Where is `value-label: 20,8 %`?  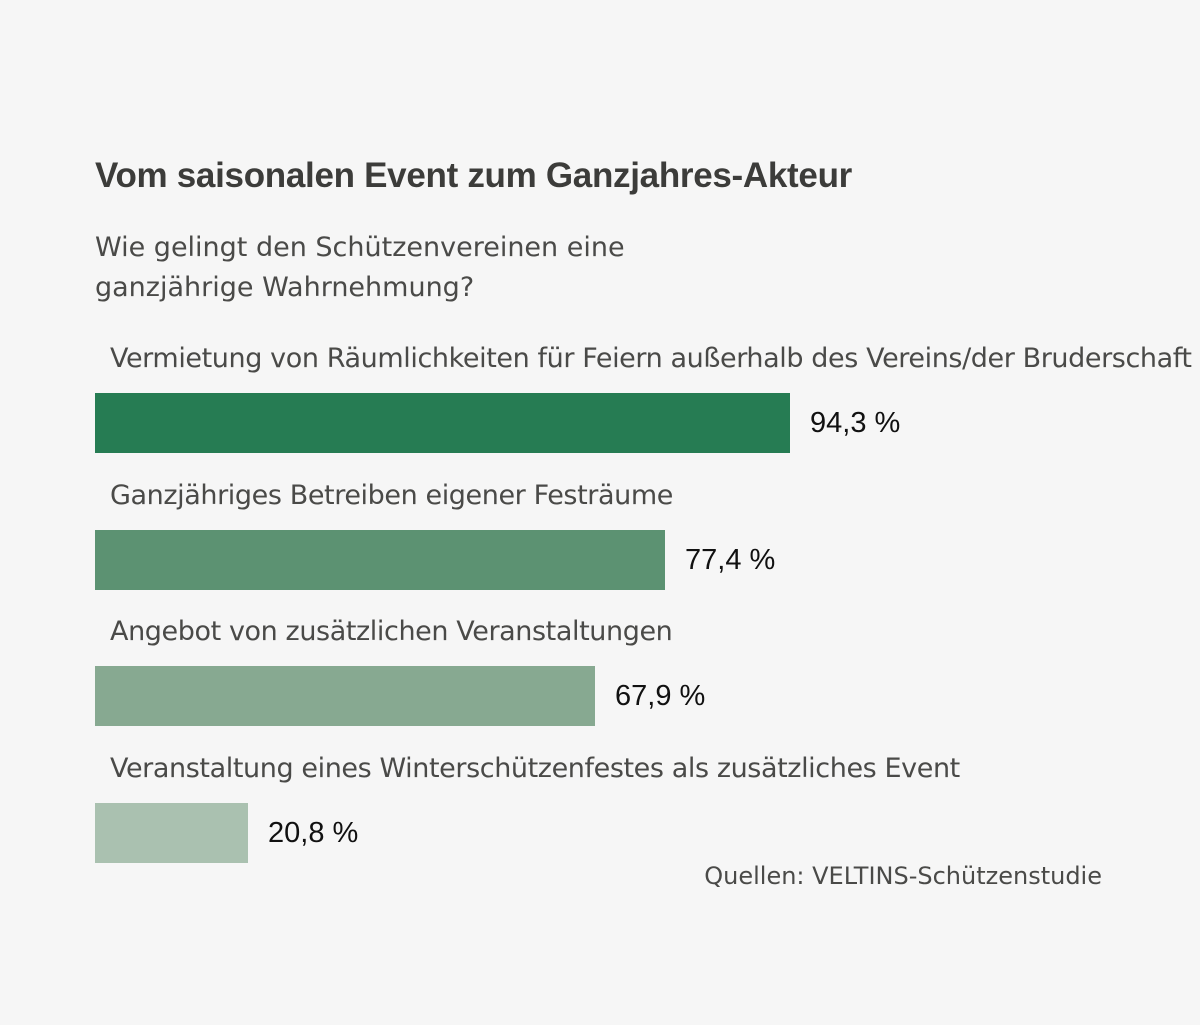
value-label: 20,8 % is located at coordinates (313, 833).